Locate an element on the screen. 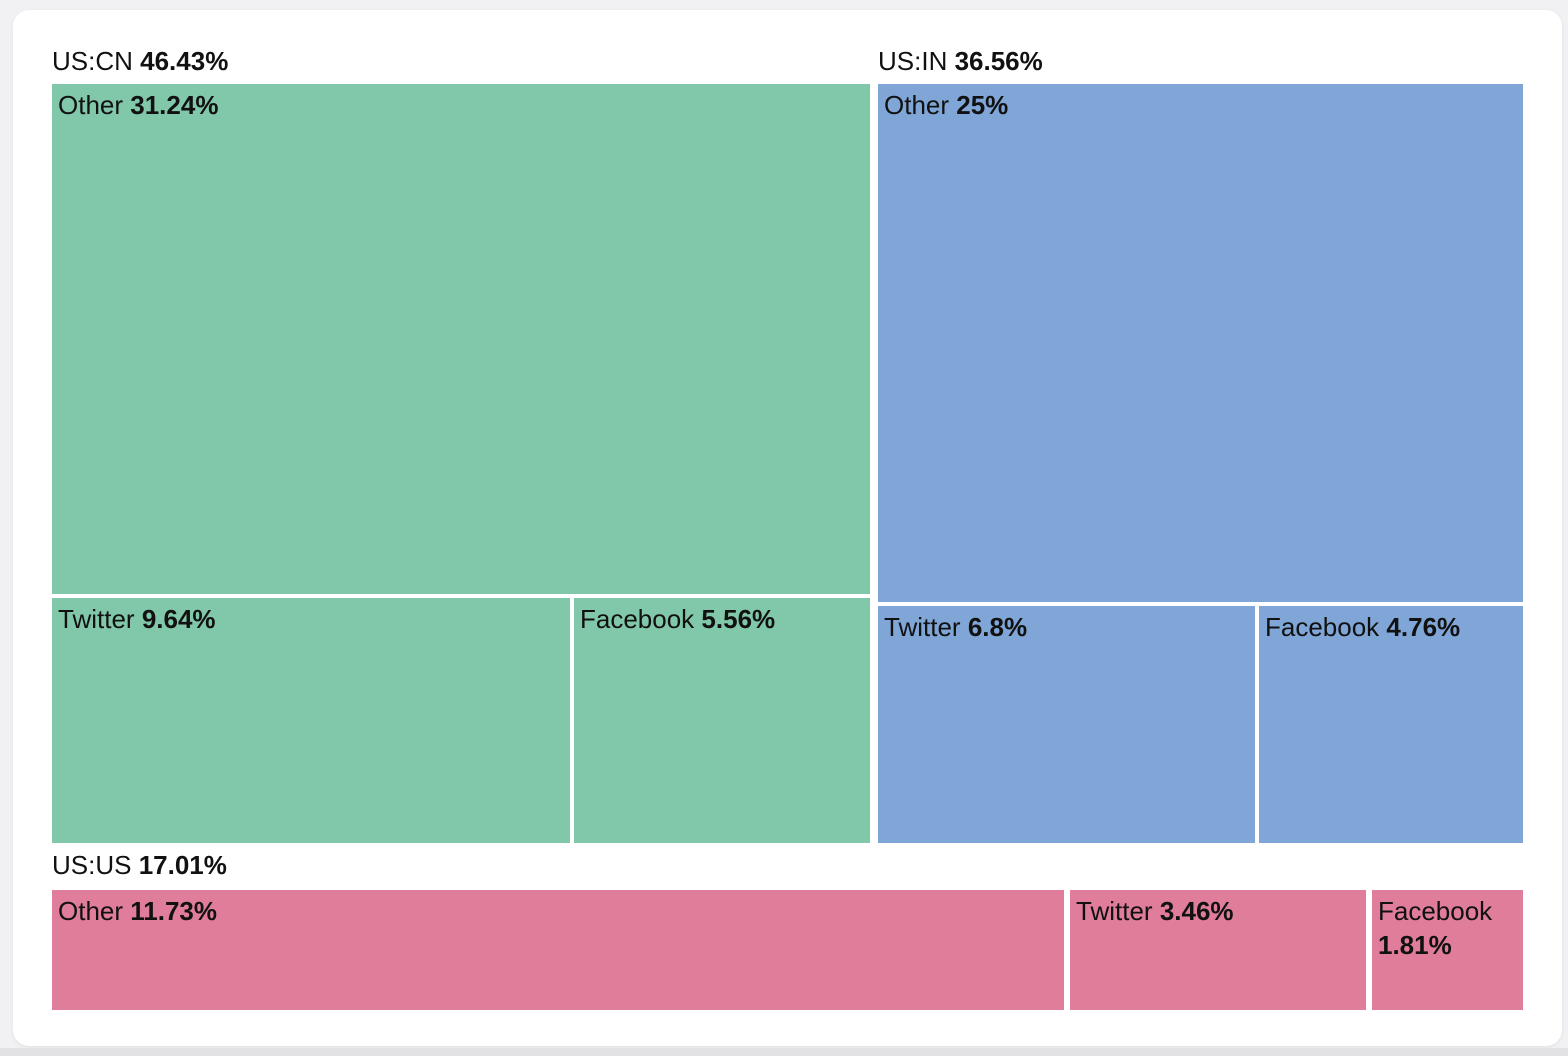 Image resolution: width=1568 pixels, height=1056 pixels. cell-label: Other 31.24% is located at coordinates (138, 105).